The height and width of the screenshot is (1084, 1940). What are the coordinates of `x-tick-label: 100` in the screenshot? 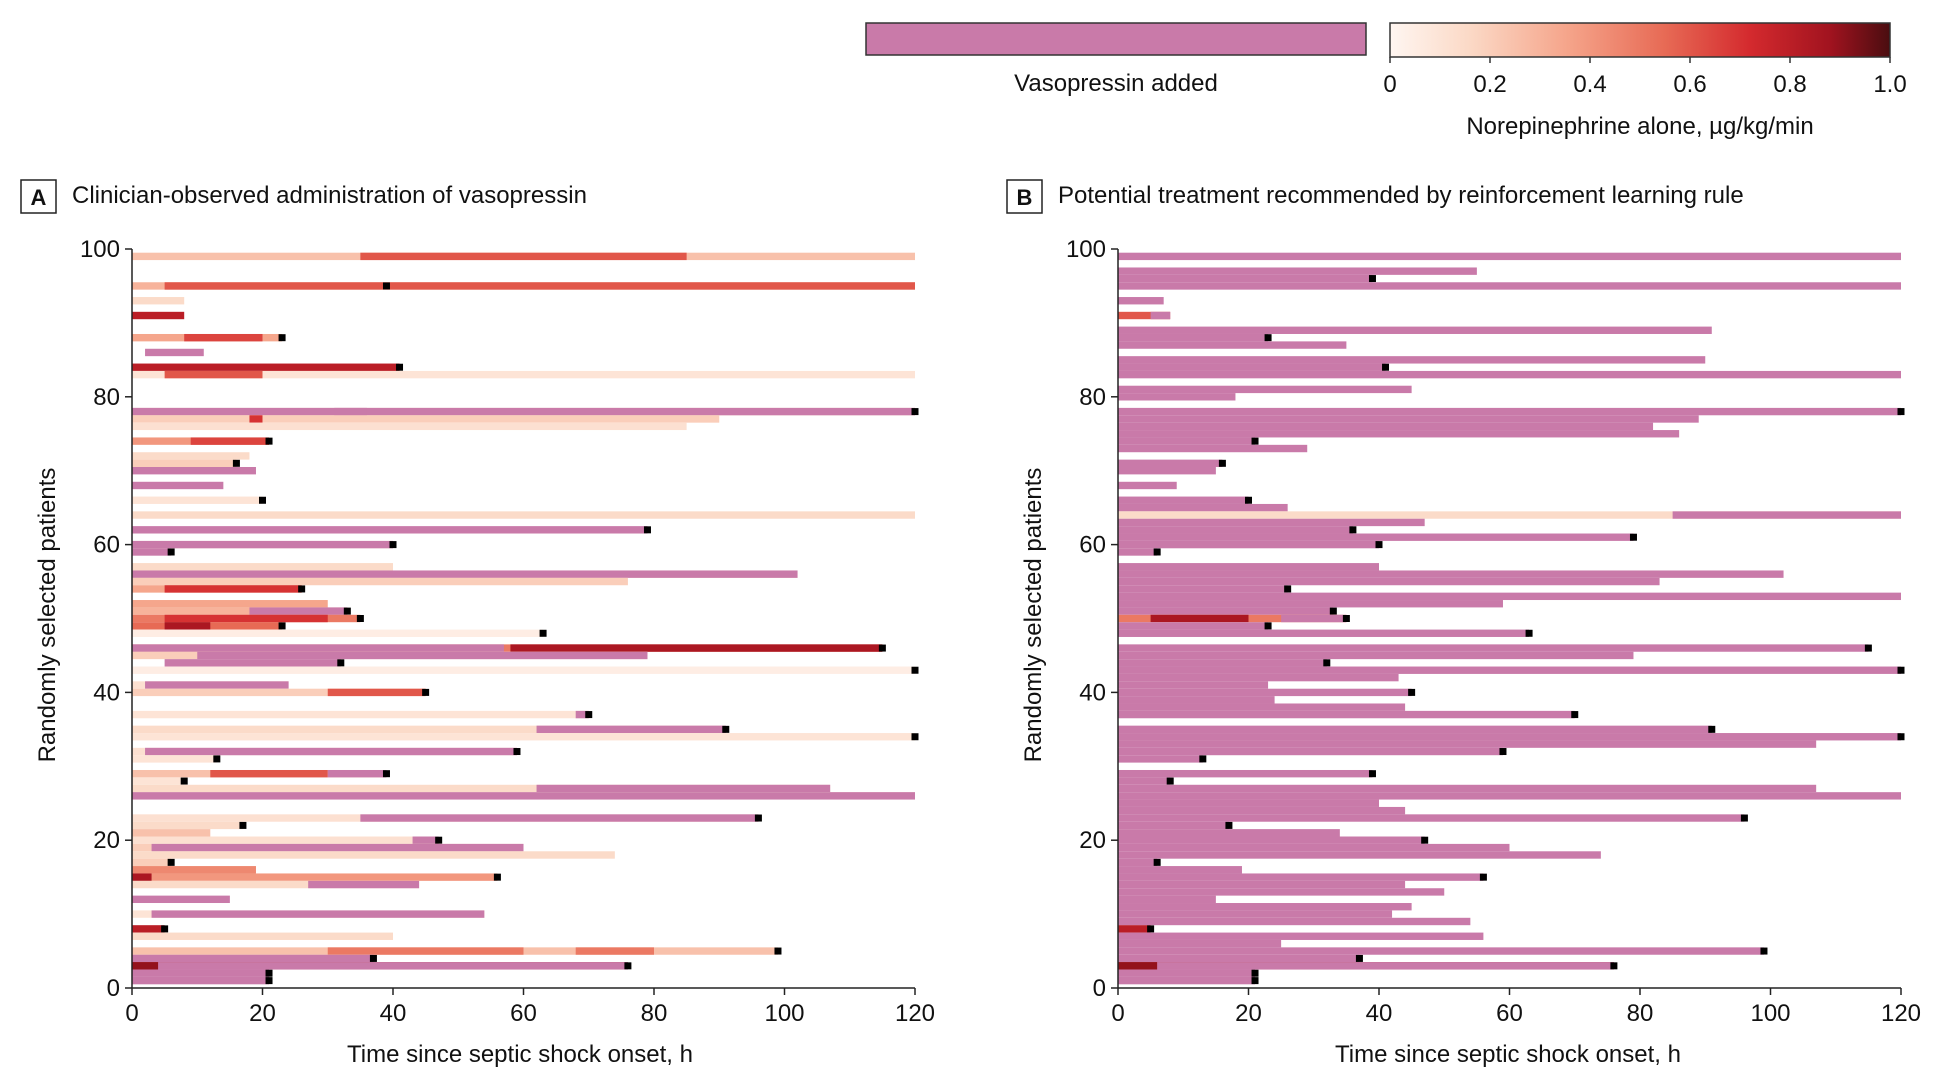 It's located at (1770, 1013).